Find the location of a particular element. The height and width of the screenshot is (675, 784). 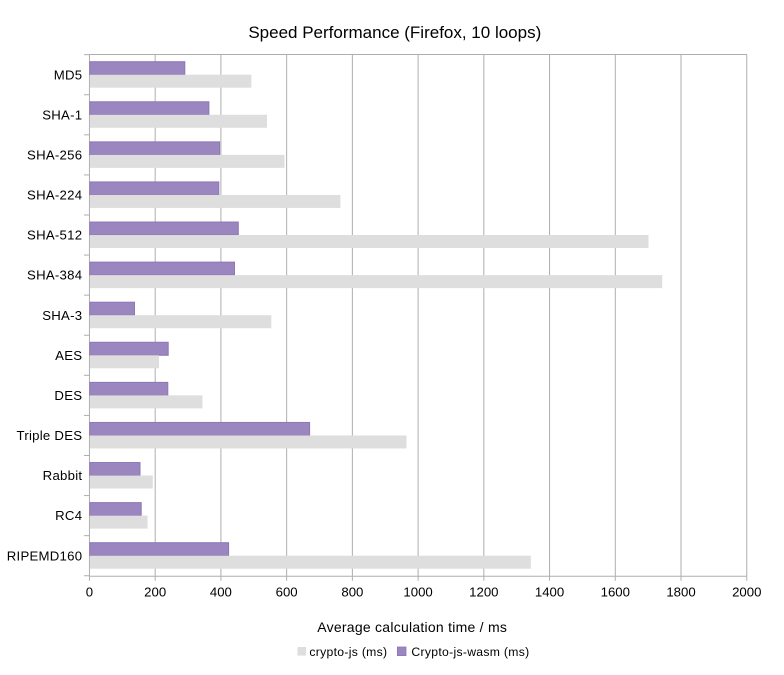

svg-text: MD5 is located at coordinates (68, 74).